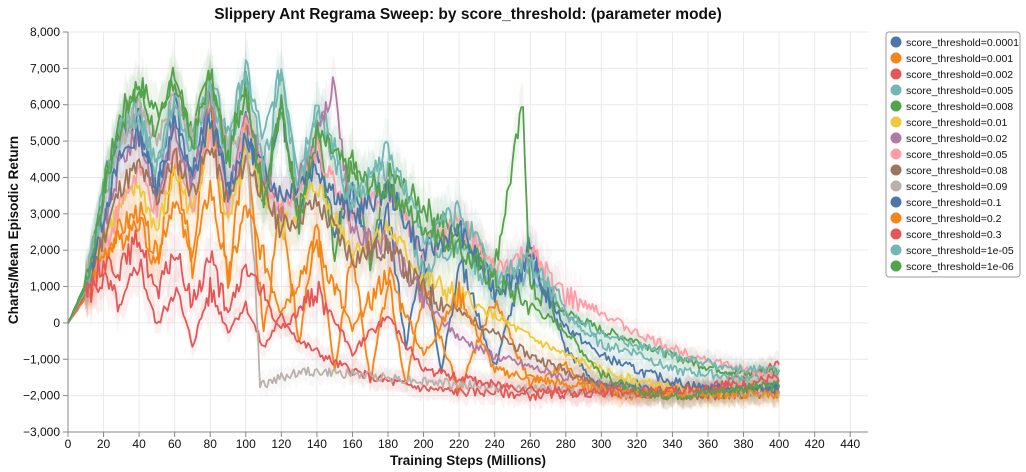 The height and width of the screenshot is (472, 1026). Describe the element at coordinates (956, 139) in the screenshot. I see `legend-label: score_threshold=0.02` at that location.